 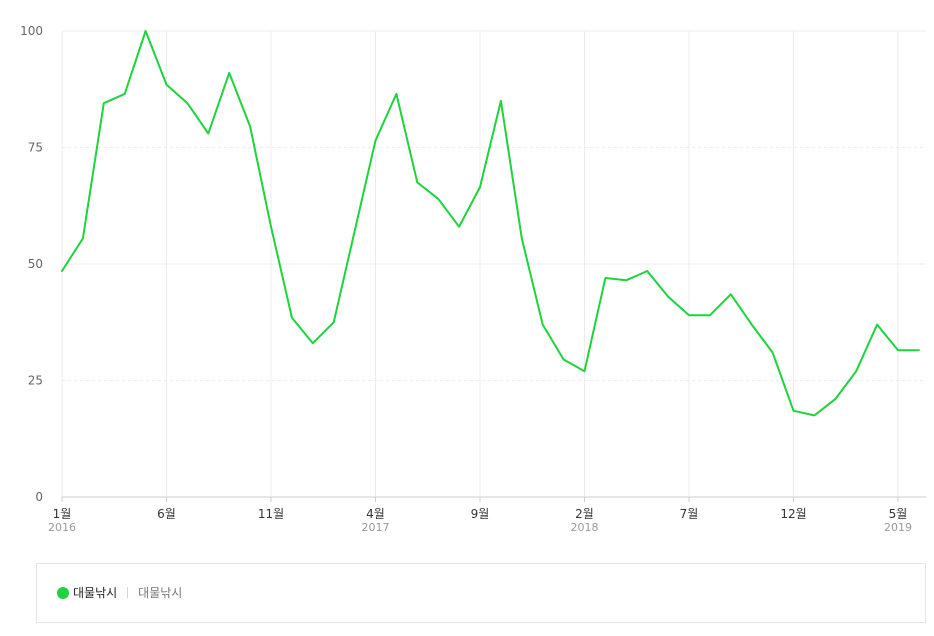 What do you see at coordinates (35, 264) in the screenshot?
I see `y-tick-label: 50` at bounding box center [35, 264].